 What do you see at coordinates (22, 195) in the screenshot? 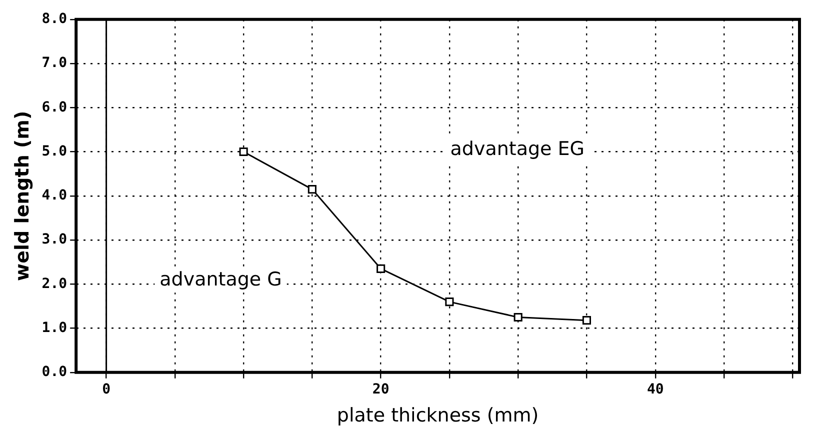
I see `y-axis-title: weld length (m)` at bounding box center [22, 195].